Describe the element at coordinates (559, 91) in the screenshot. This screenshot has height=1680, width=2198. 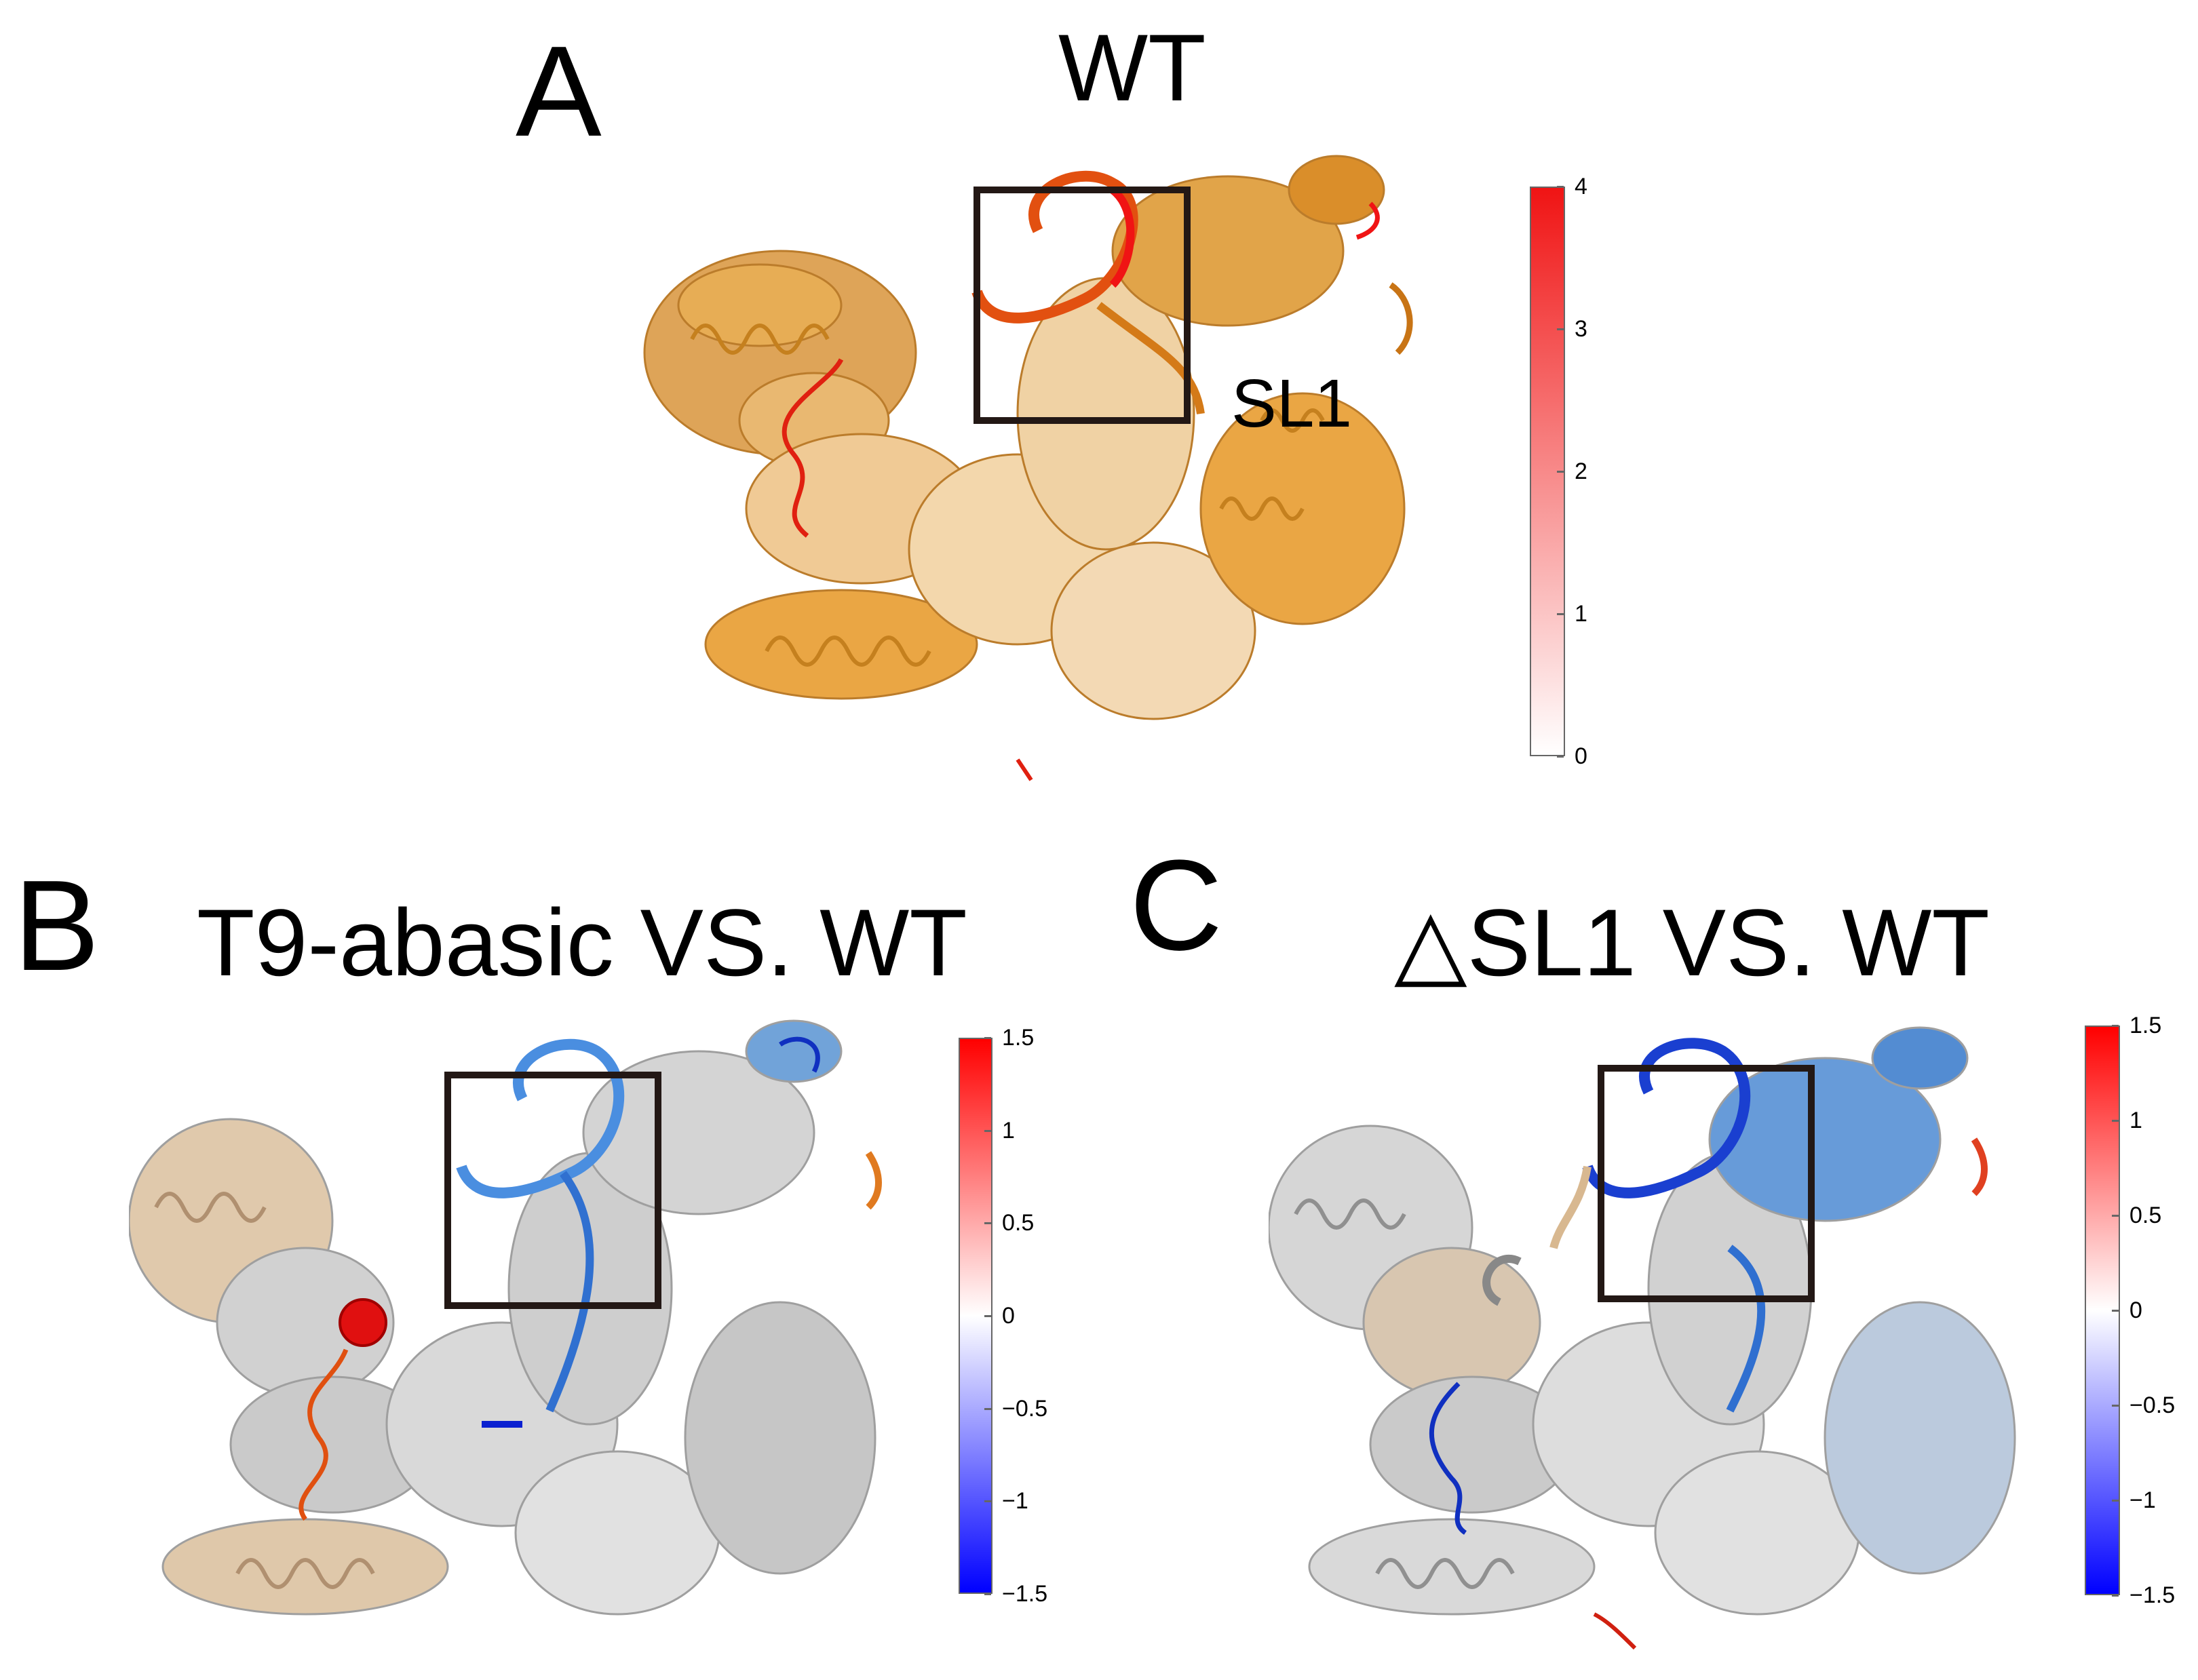
I see `panel-letter-a: A` at that location.